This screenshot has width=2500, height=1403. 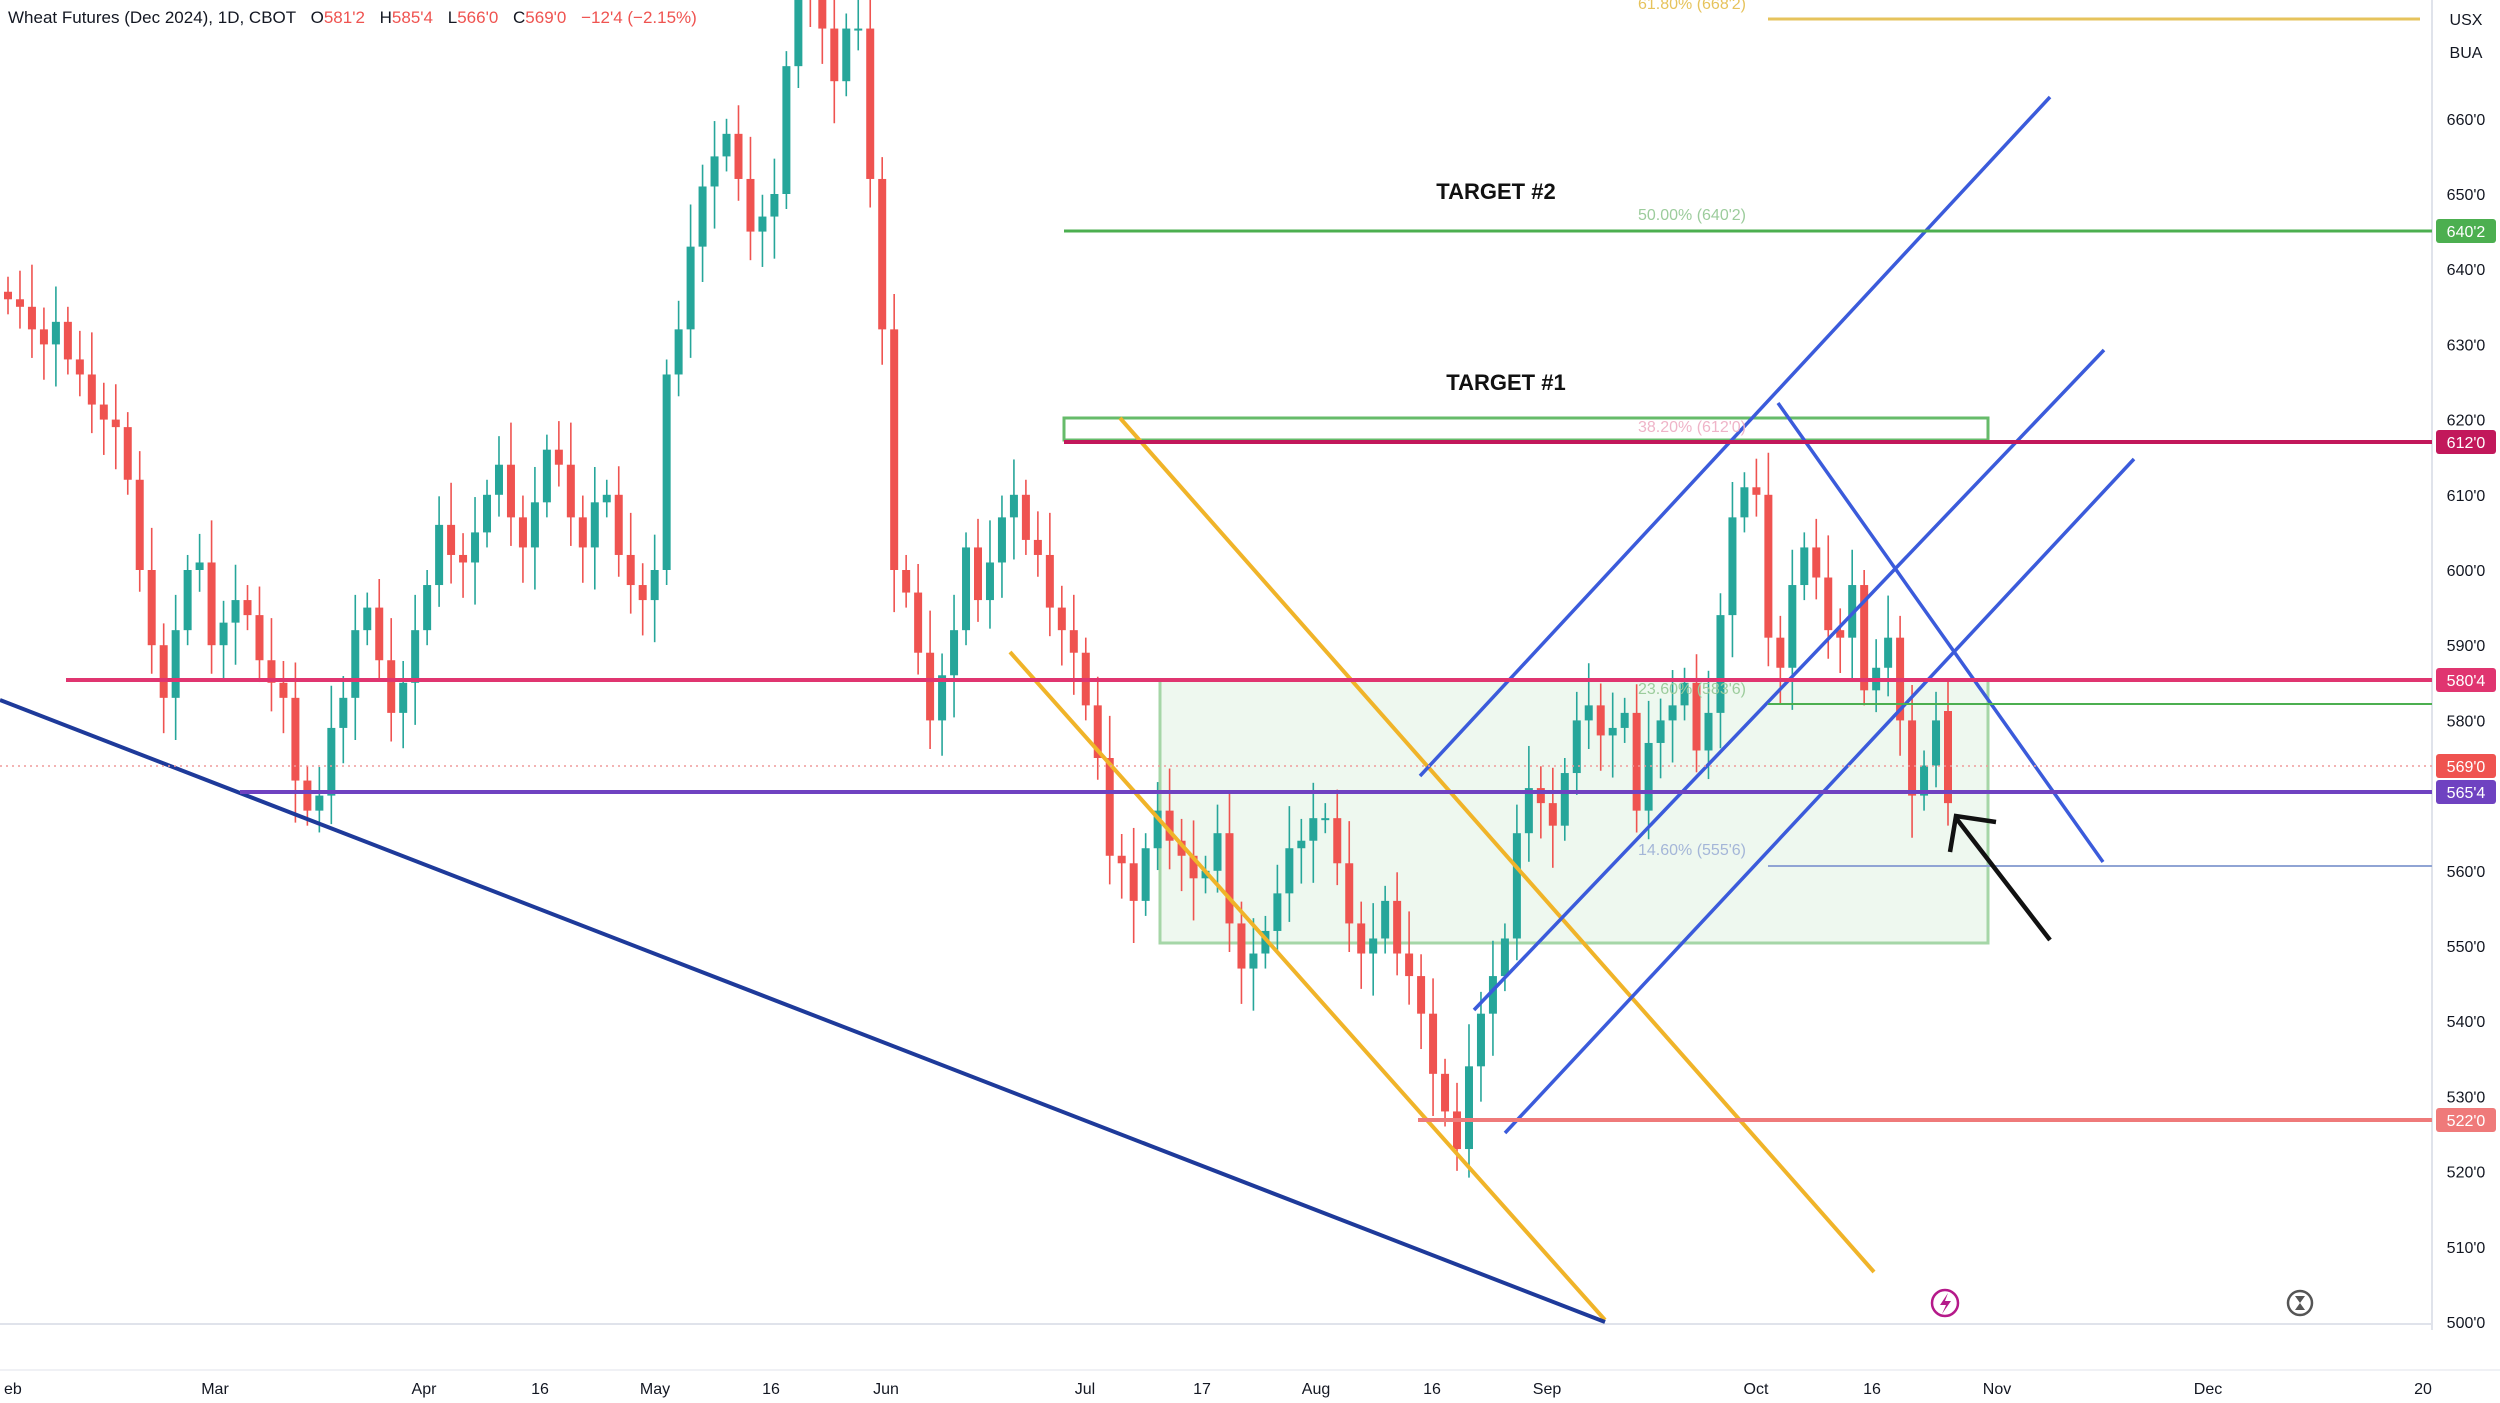 I want to click on date-tick: eb, so click(x=13, y=1389).